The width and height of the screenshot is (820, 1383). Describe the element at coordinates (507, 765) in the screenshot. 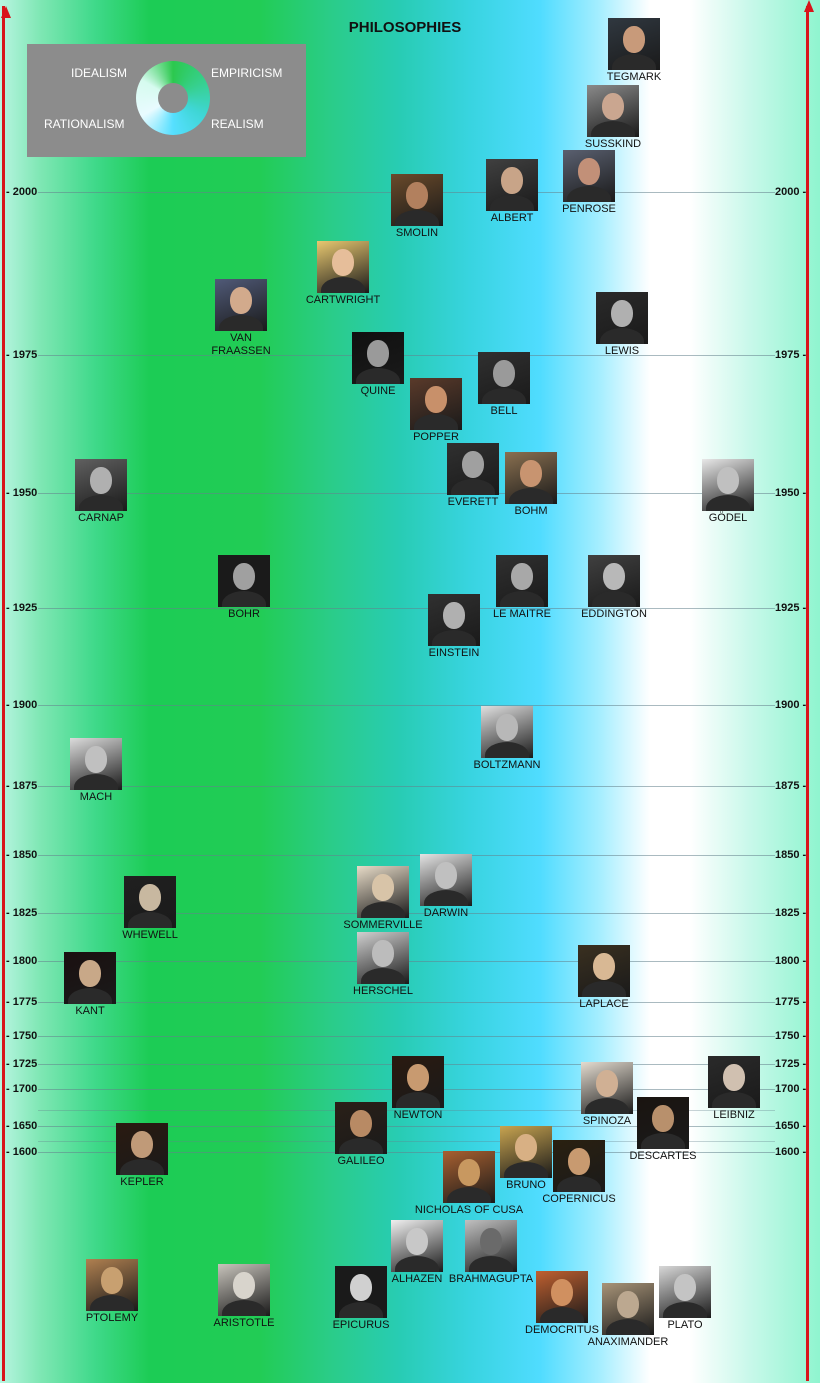

I see `philosopher-name: BOLTZMANN` at that location.